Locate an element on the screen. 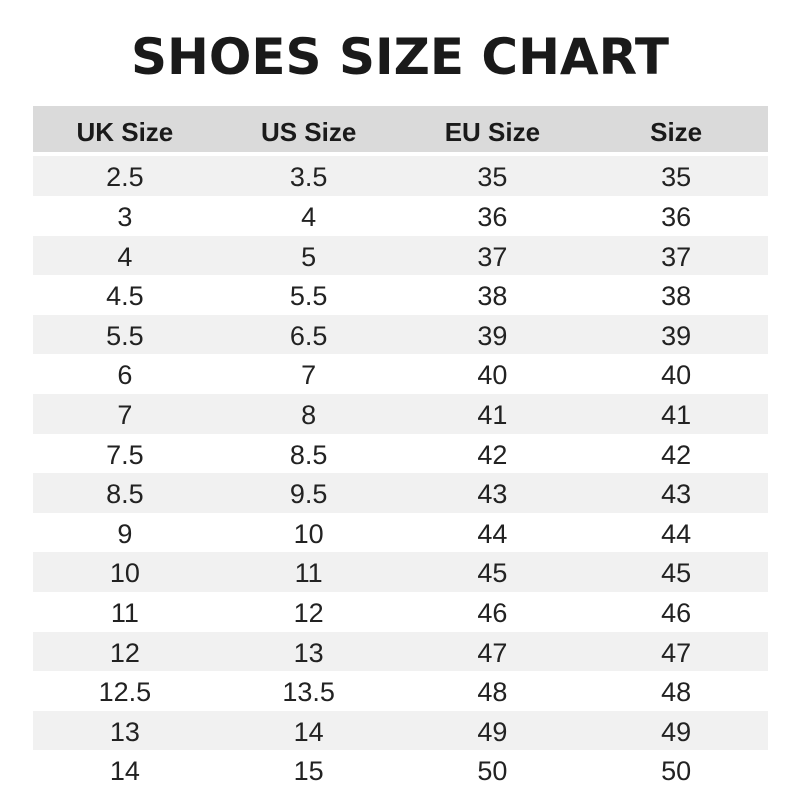 Image resolution: width=800 pixels, height=800 pixels. cell-eu-size: 38 is located at coordinates (492, 296).